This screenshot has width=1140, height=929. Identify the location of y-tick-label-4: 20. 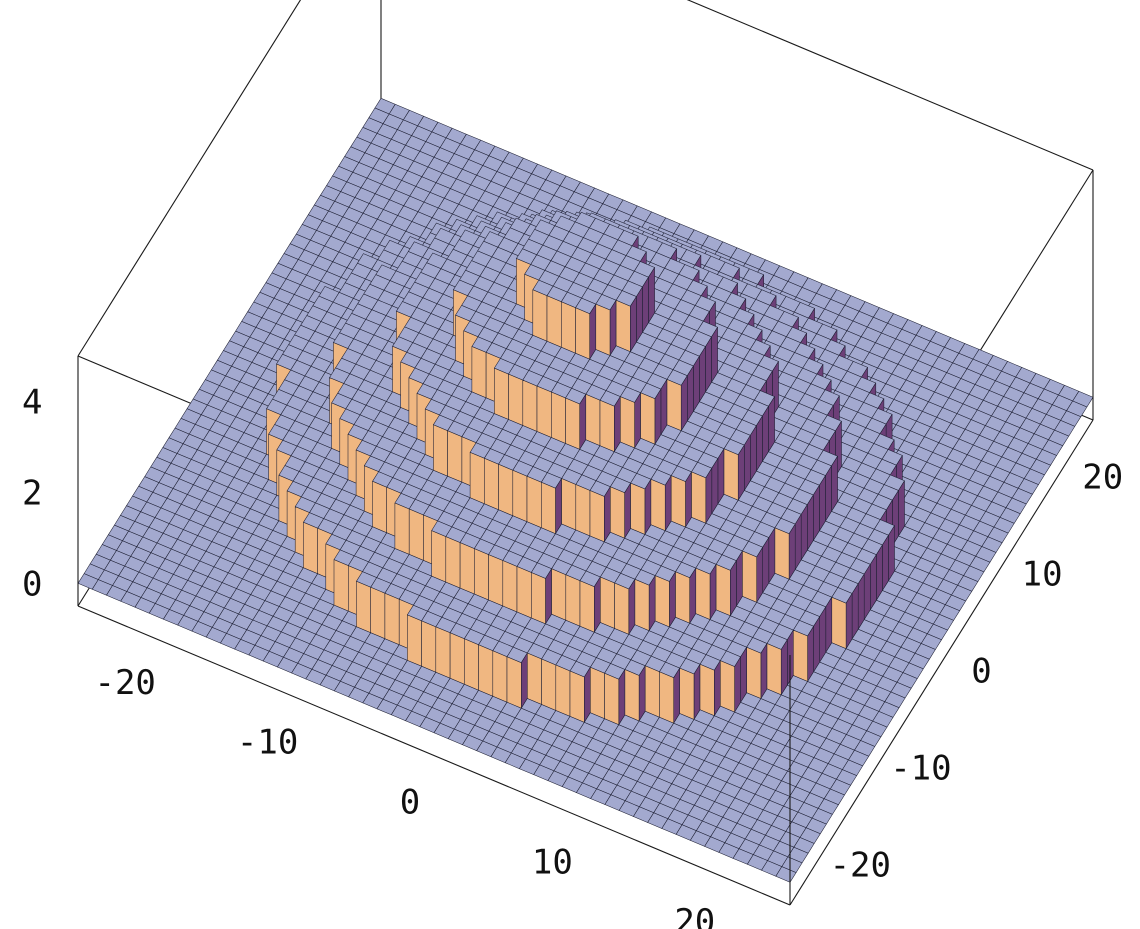
(1102, 478).